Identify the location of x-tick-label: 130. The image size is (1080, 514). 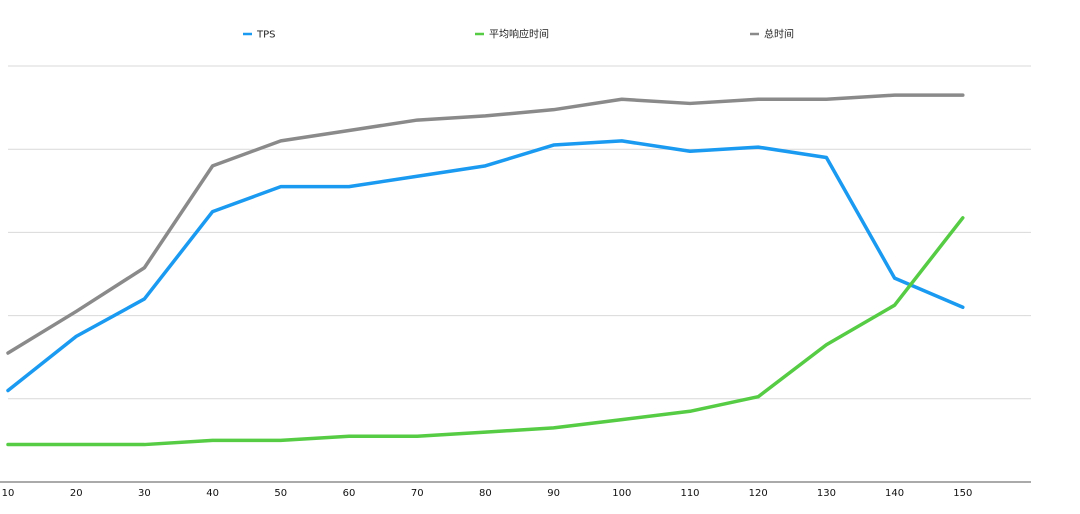
(826, 493).